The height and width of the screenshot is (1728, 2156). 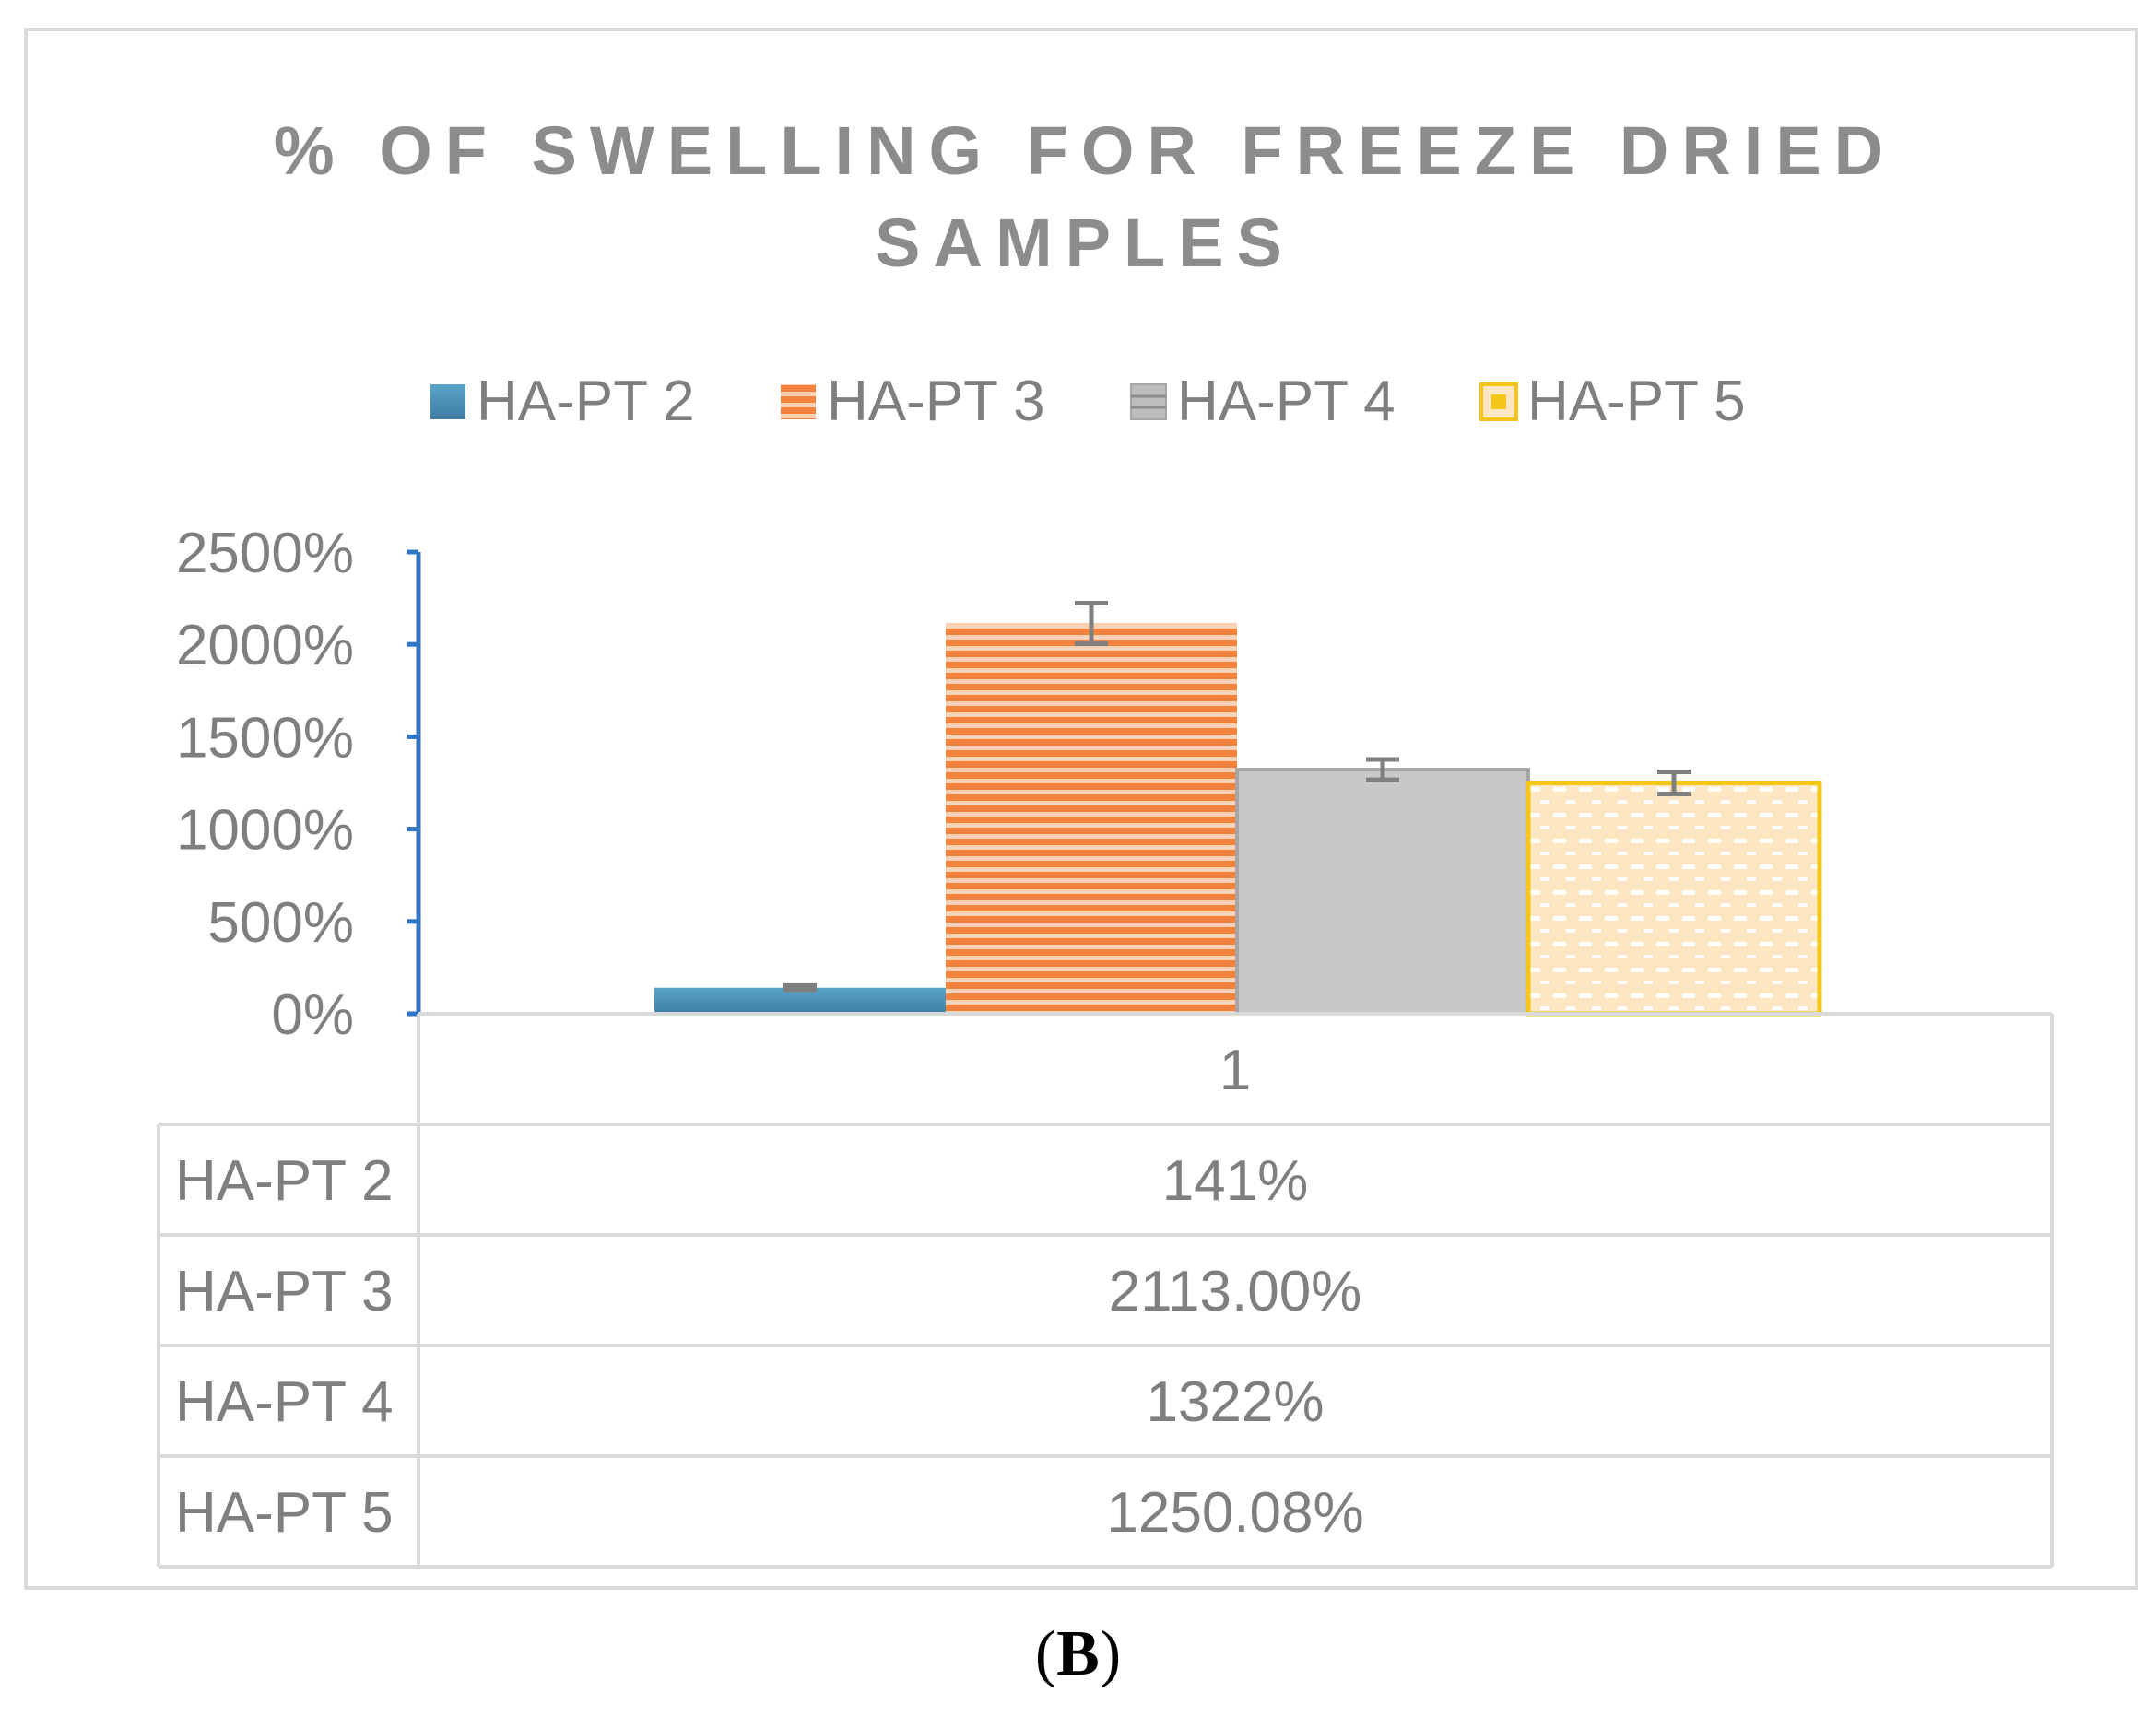 What do you see at coordinates (265, 553) in the screenshot?
I see `y-tick-label-5: 2500%` at bounding box center [265, 553].